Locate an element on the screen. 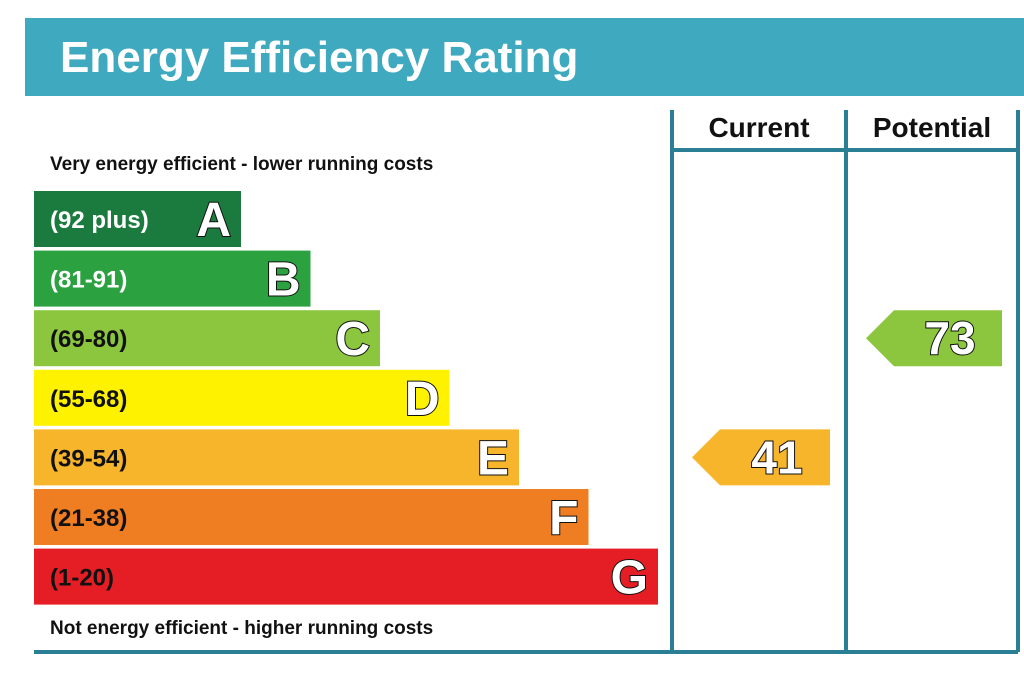 This screenshot has height=683, width=1024. chart-title: Energy Efficiency Rating is located at coordinates (319, 57).